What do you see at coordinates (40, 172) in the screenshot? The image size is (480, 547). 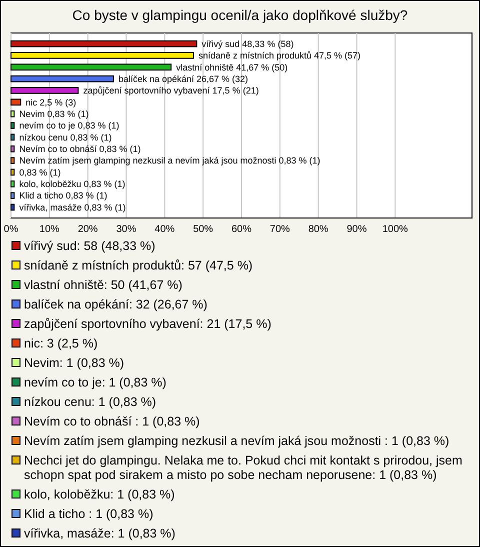 I see `data-label: 0,83 % (1)` at bounding box center [40, 172].